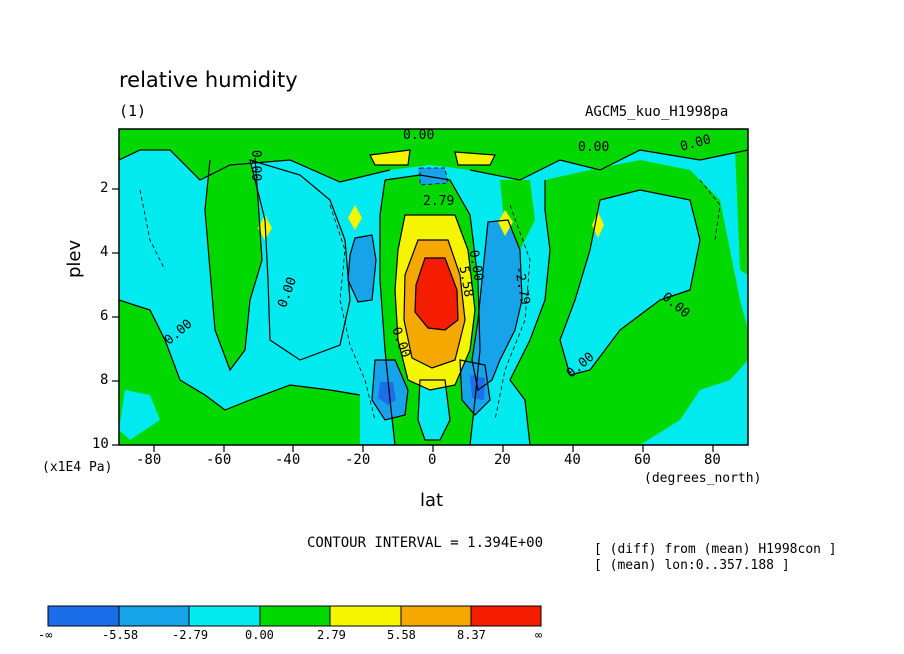 The height and width of the screenshot is (654, 904). What do you see at coordinates (104, 252) in the screenshot?
I see `y-tick-label: 4` at bounding box center [104, 252].